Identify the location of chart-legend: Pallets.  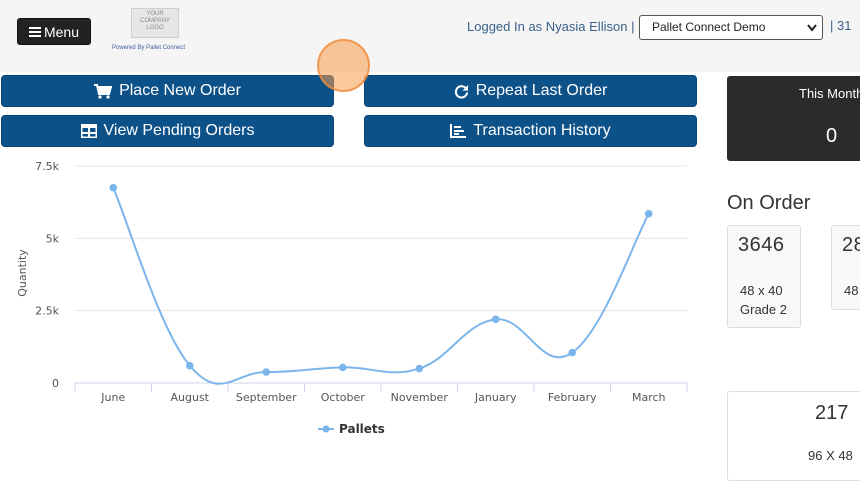
(351, 429).